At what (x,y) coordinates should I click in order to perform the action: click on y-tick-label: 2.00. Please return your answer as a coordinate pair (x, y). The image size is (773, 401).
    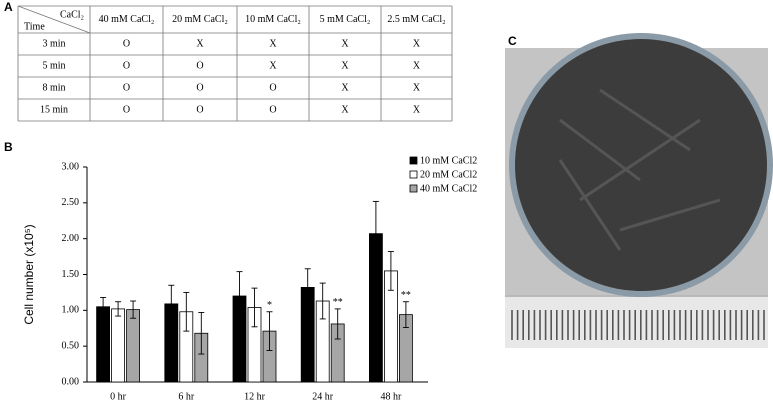
    Looking at the image, I should click on (71, 238).